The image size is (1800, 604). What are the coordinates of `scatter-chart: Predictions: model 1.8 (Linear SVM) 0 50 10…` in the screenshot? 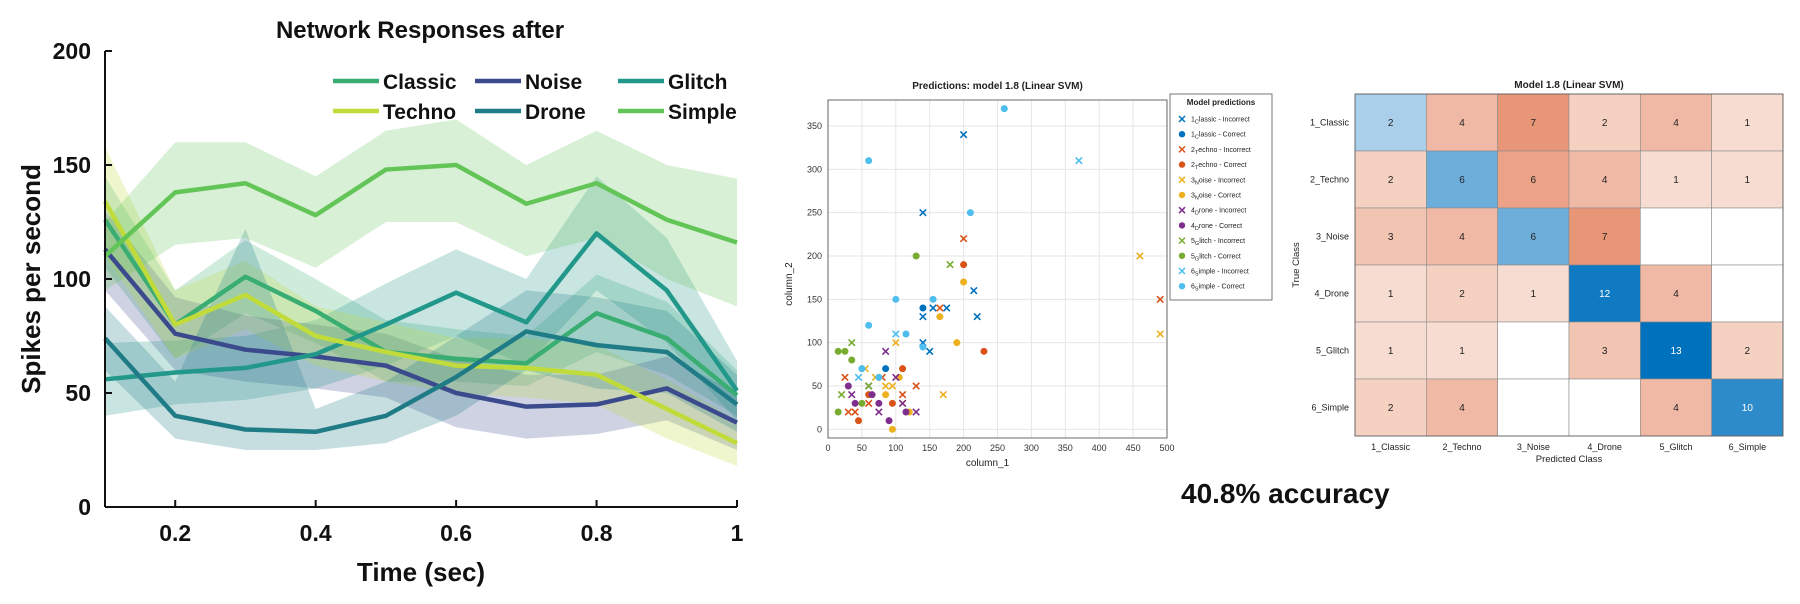 It's located at (979, 275).